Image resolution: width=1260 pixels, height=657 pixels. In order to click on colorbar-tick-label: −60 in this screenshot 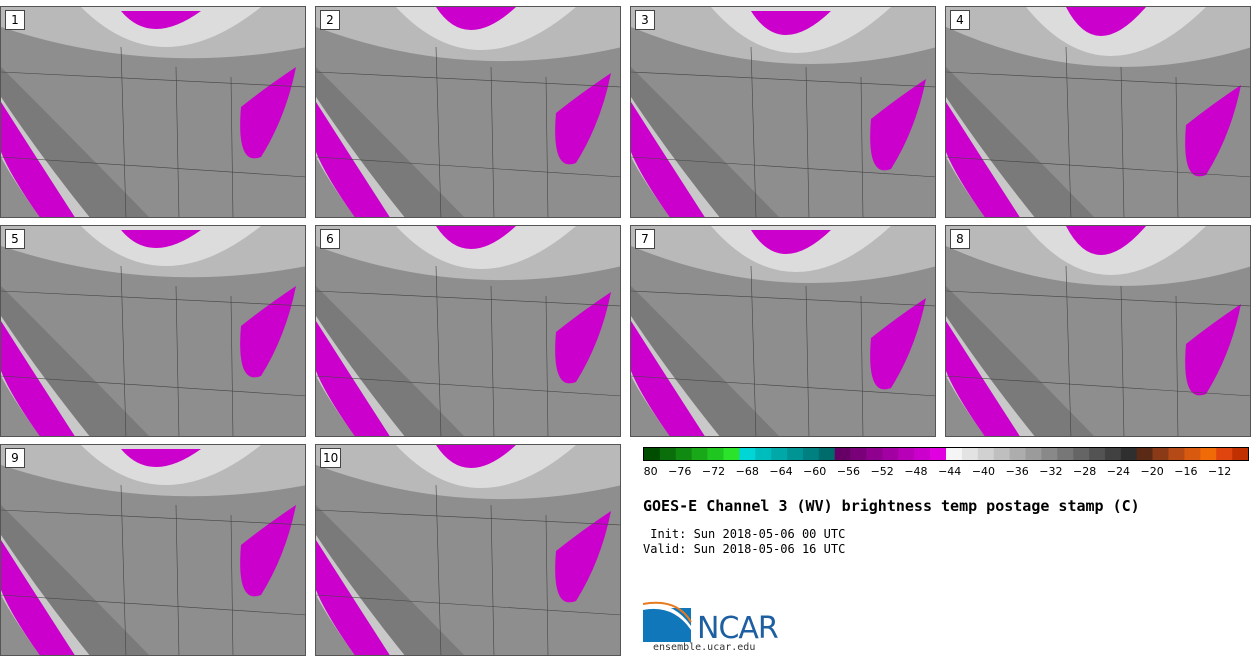, I will do `click(814, 471)`.